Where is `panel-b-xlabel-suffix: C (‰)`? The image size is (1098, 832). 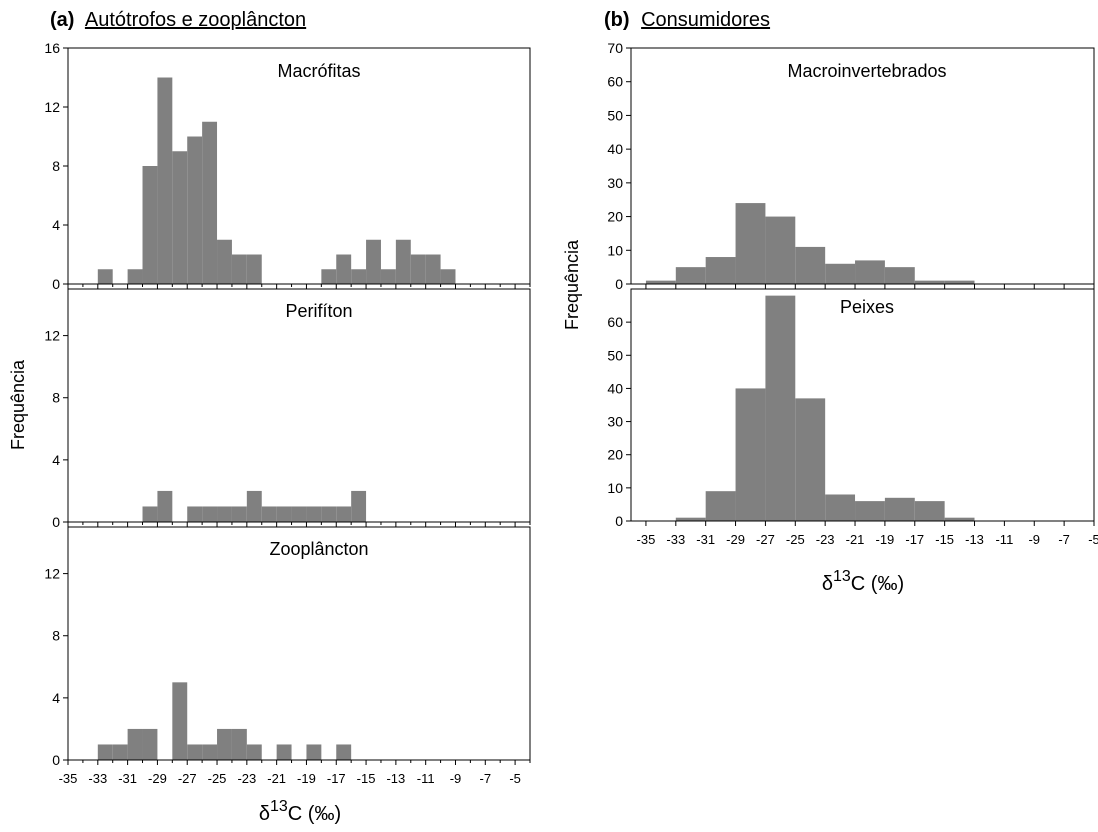
panel-b-xlabel-suffix: C (‰) is located at coordinates (877, 584).